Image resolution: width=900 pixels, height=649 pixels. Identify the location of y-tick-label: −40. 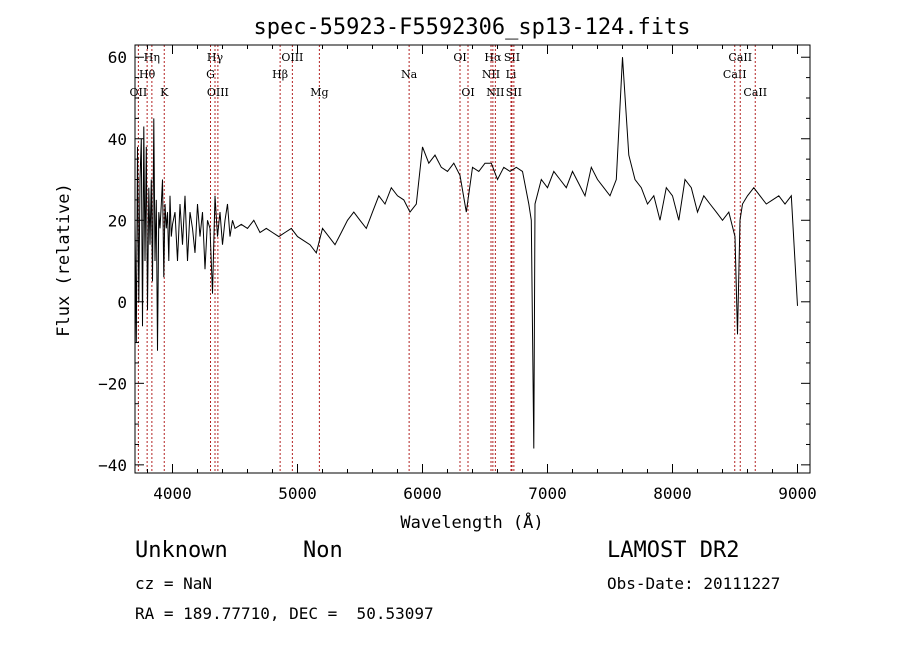
(112, 465).